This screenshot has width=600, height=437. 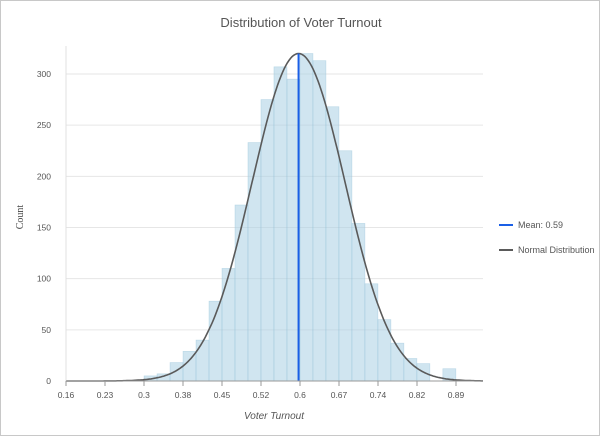 What do you see at coordinates (144, 395) in the screenshot?
I see `x-tick-label: 0.3` at bounding box center [144, 395].